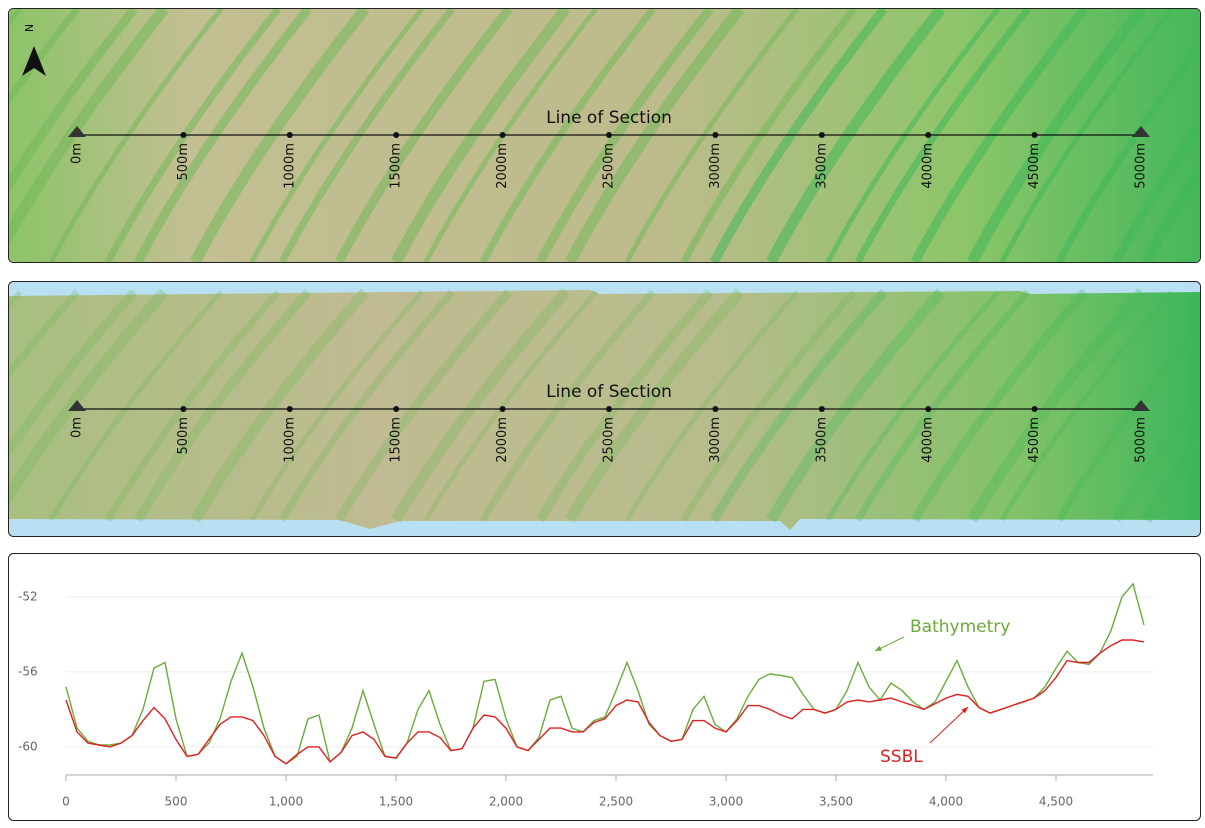  I want to click on y-tick-label: -56, so click(28, 671).